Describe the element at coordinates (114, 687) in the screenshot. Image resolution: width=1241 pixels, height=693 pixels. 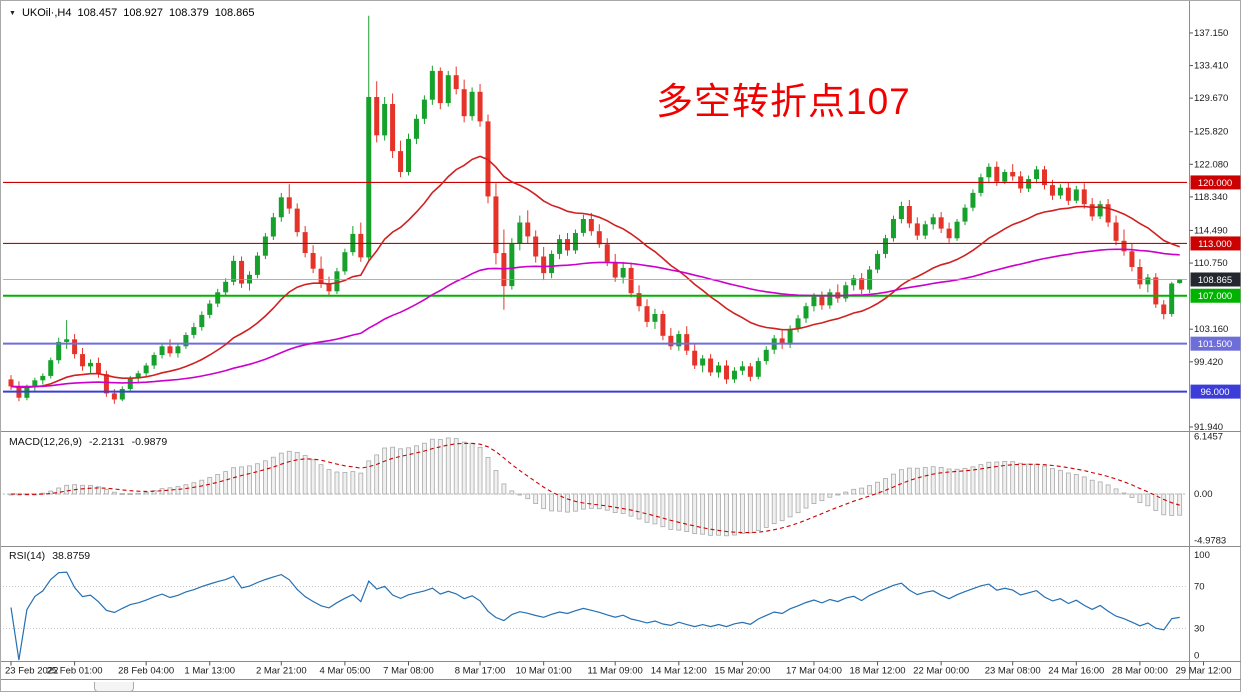
I see `bottom-tab` at that location.